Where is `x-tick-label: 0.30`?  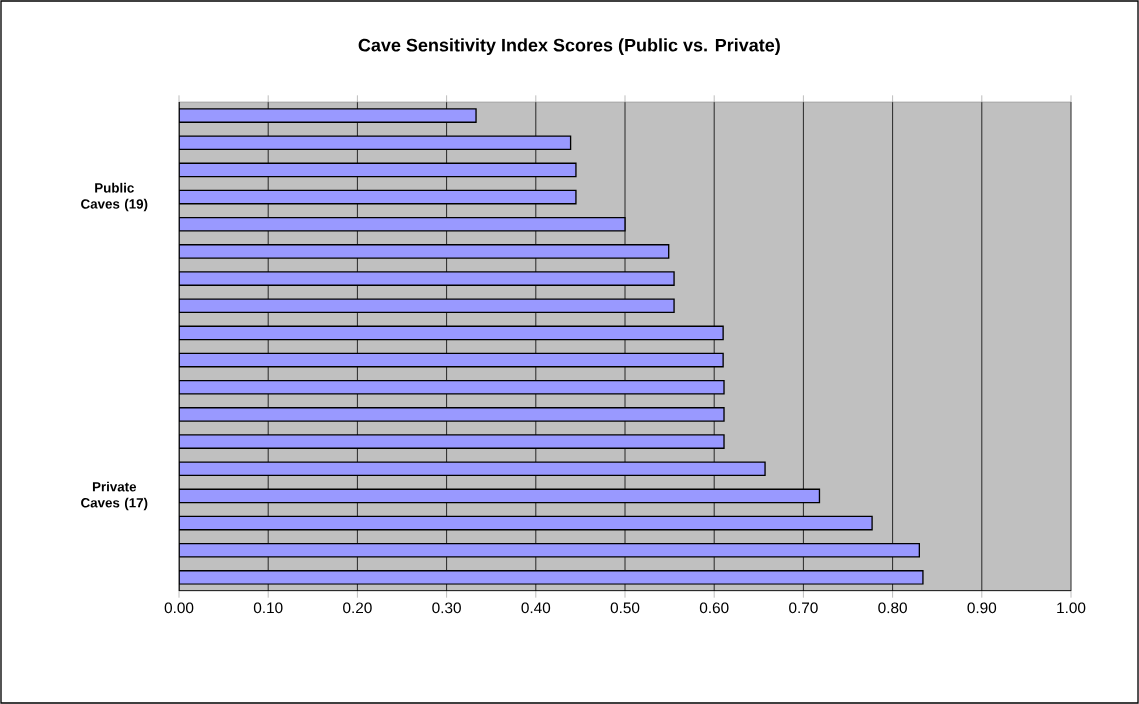
x-tick-label: 0.30 is located at coordinates (446, 608).